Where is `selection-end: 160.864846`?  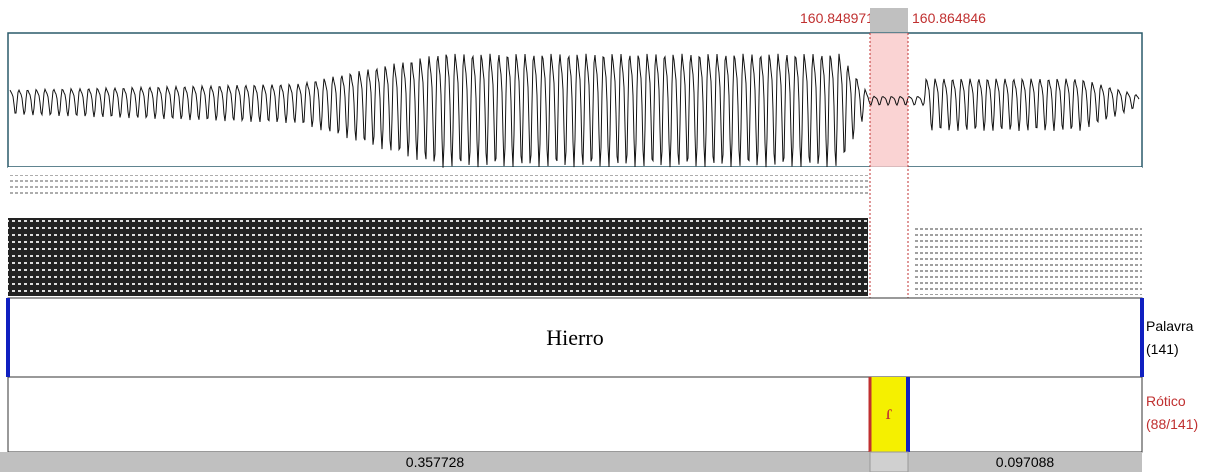 selection-end: 160.864846 is located at coordinates (949, 18).